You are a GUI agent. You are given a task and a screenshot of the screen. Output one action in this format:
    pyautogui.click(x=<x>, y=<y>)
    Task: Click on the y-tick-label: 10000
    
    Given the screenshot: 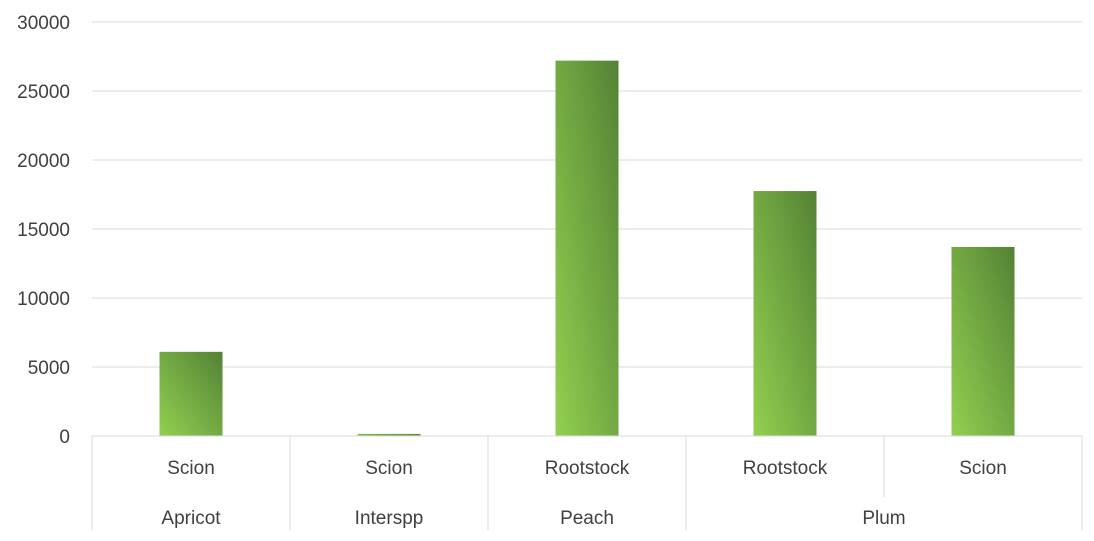 What is the action you would take?
    pyautogui.click(x=43, y=299)
    